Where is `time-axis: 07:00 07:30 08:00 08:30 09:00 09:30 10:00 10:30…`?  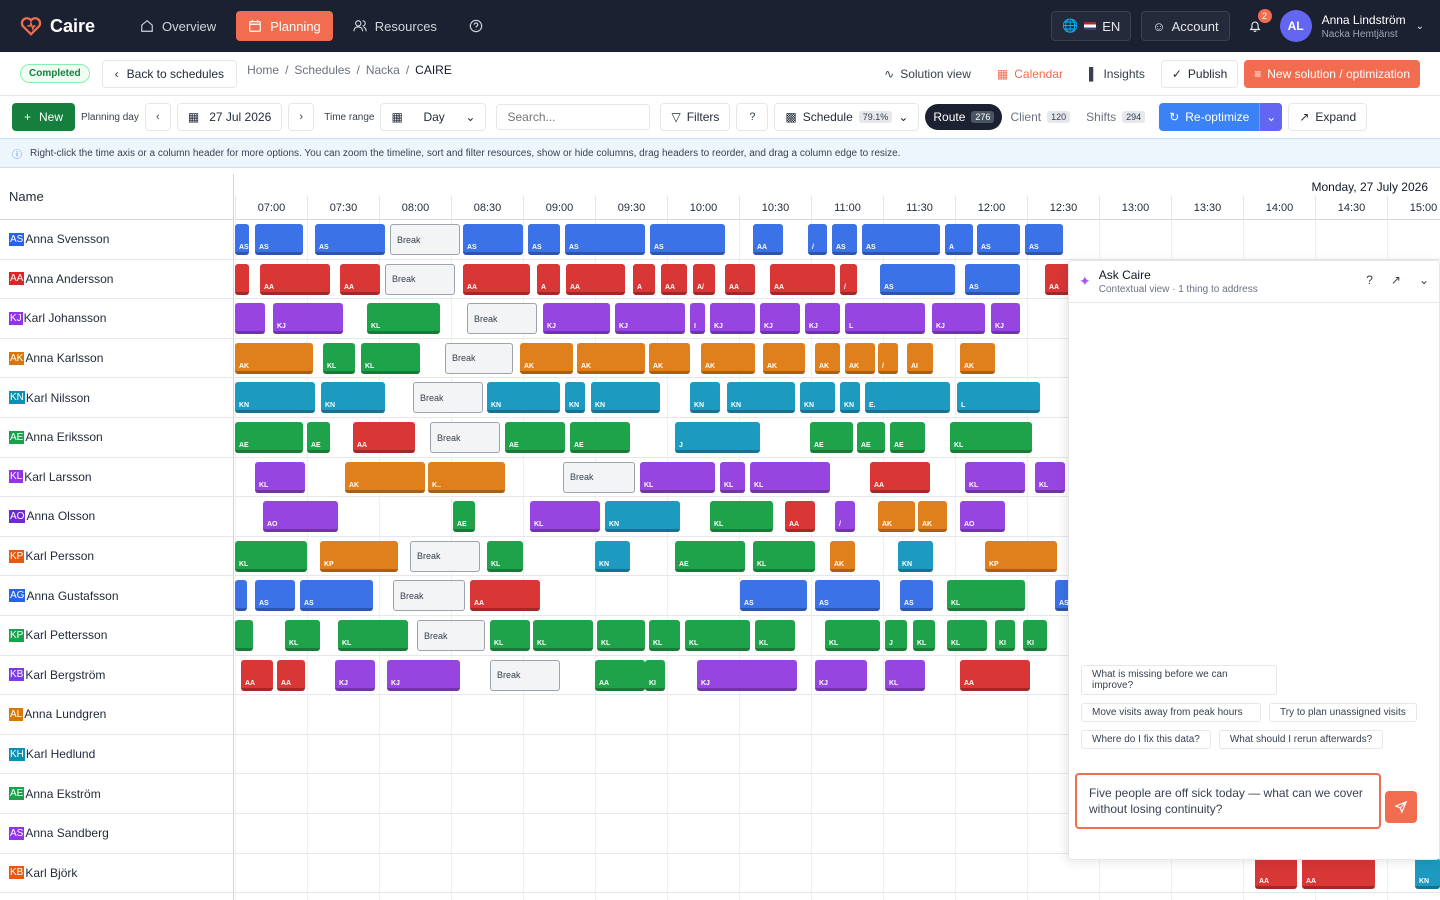
time-axis: 07:00 07:30 08:00 08:30 09:00 09:30 10:00 10:30… is located at coordinates (837, 208).